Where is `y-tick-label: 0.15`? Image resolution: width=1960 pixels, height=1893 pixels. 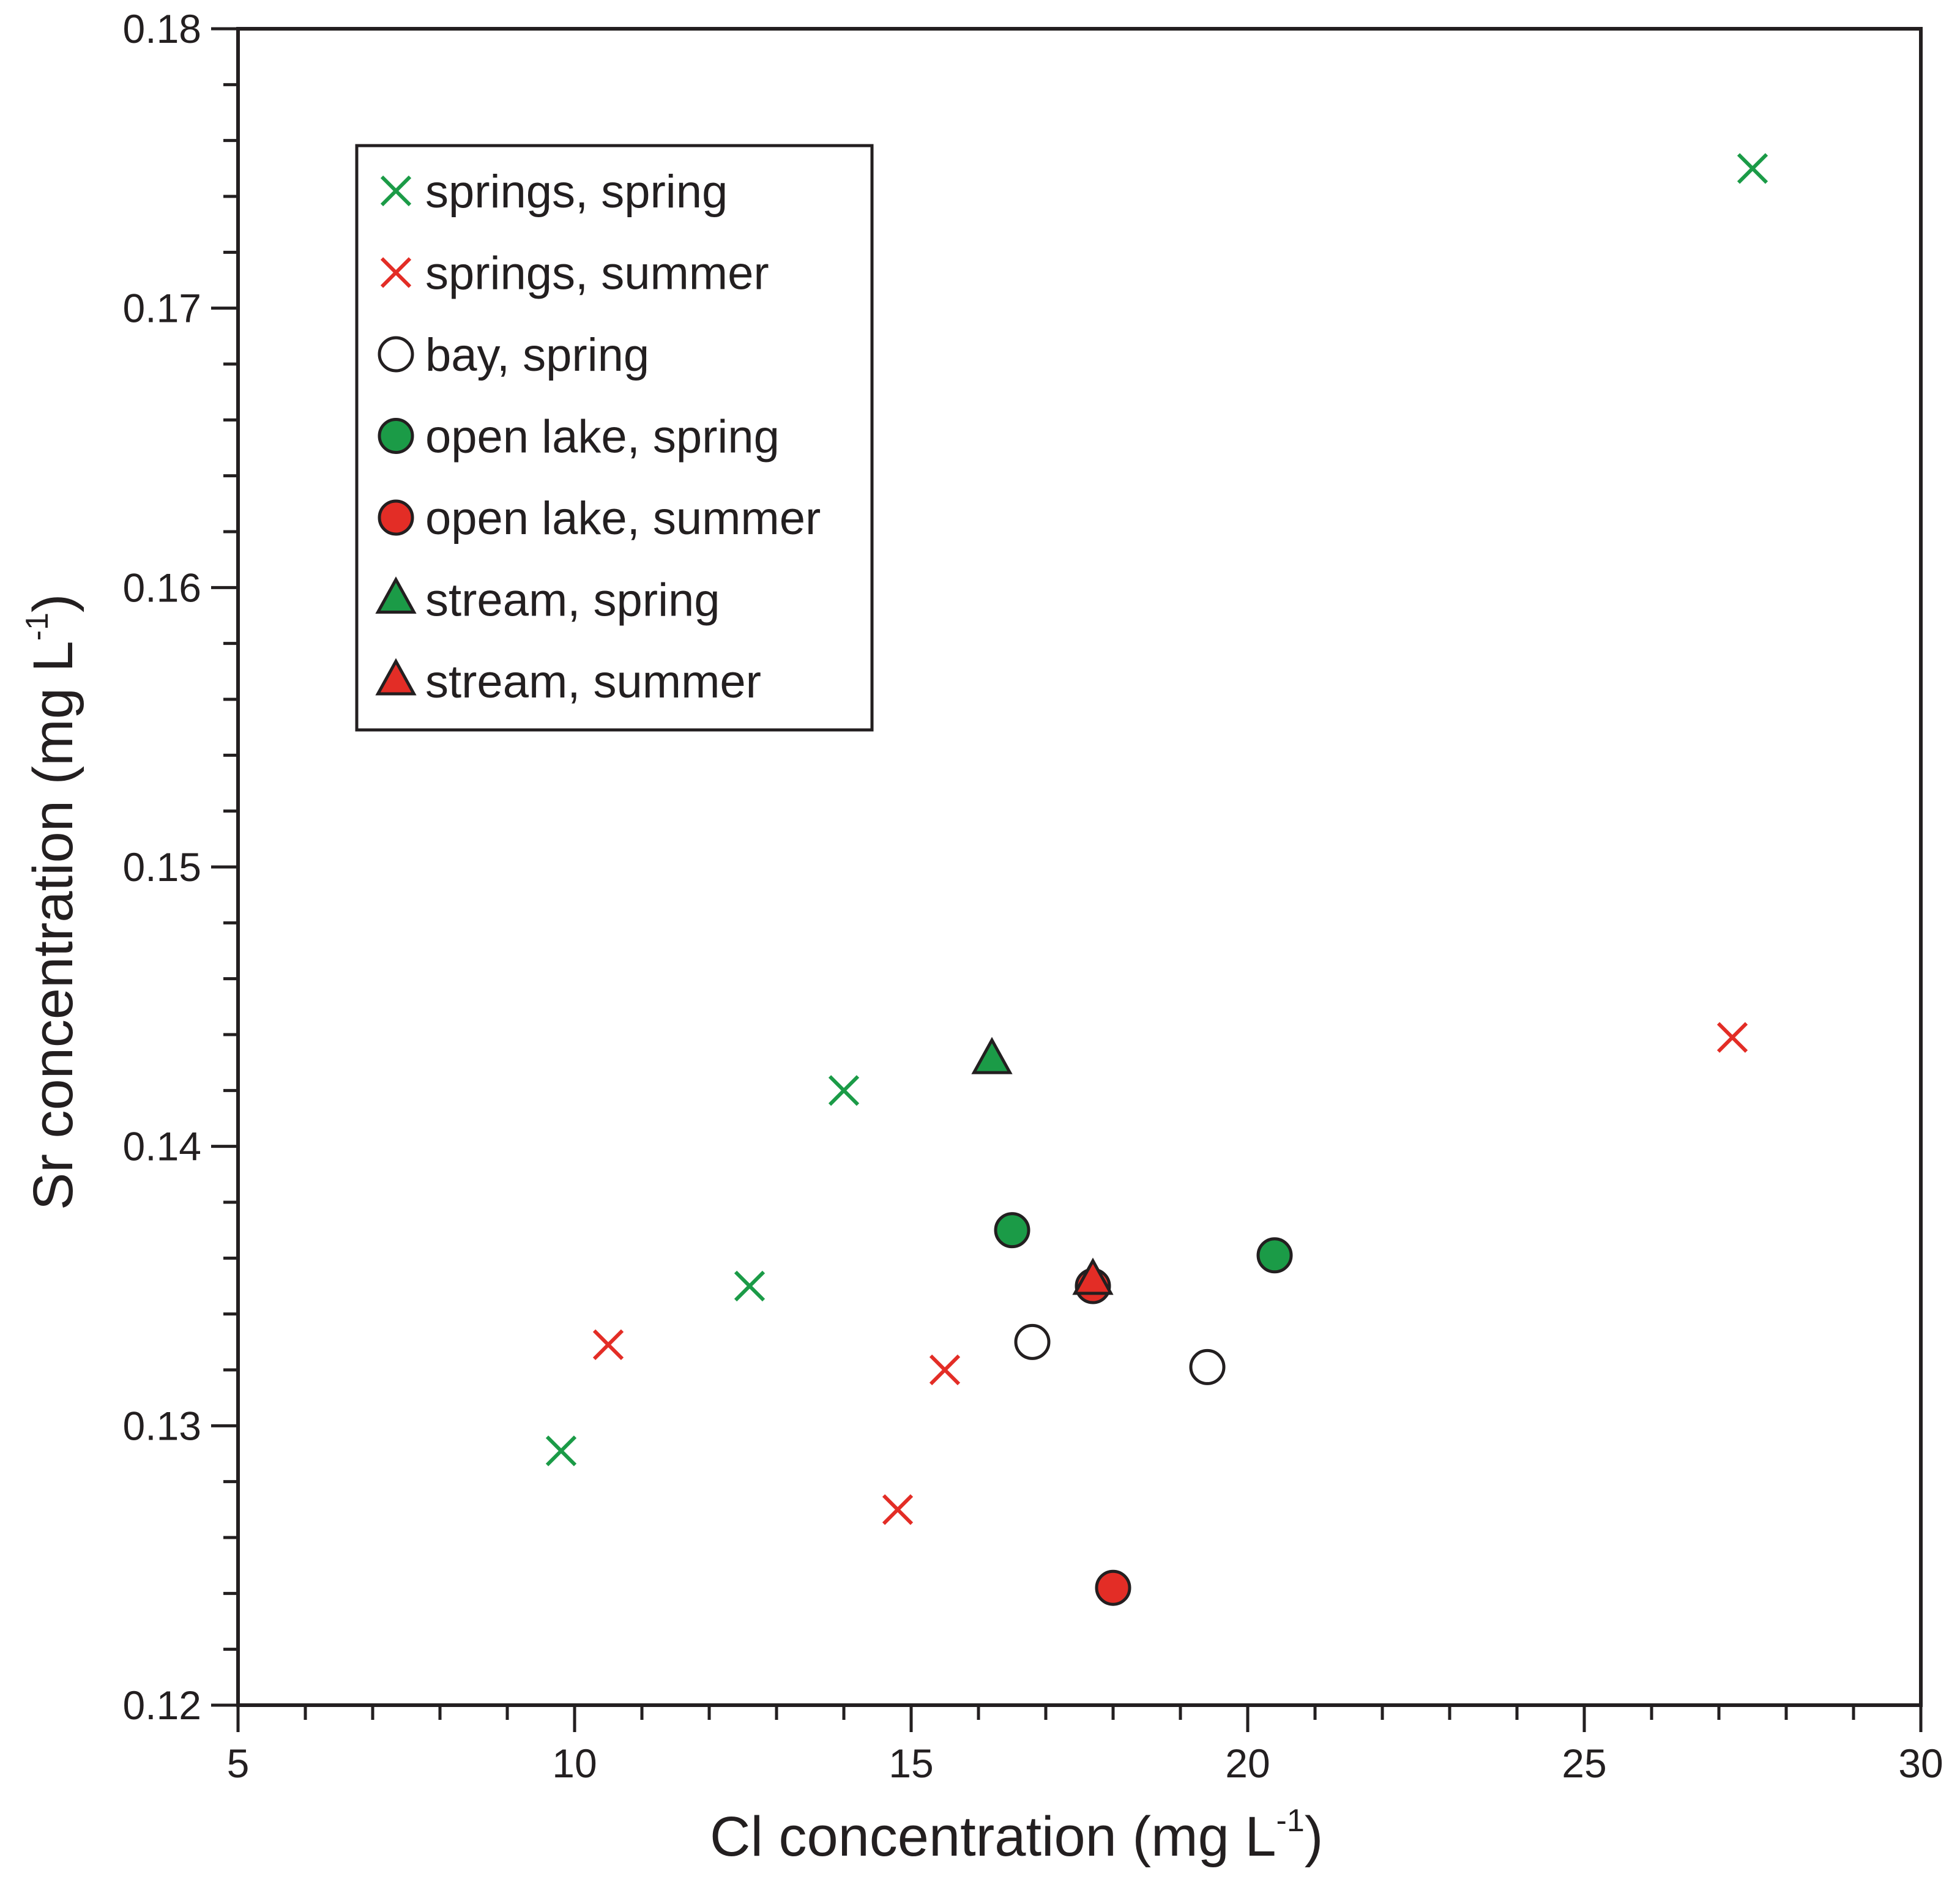
y-tick-label: 0.15 is located at coordinates (162, 867).